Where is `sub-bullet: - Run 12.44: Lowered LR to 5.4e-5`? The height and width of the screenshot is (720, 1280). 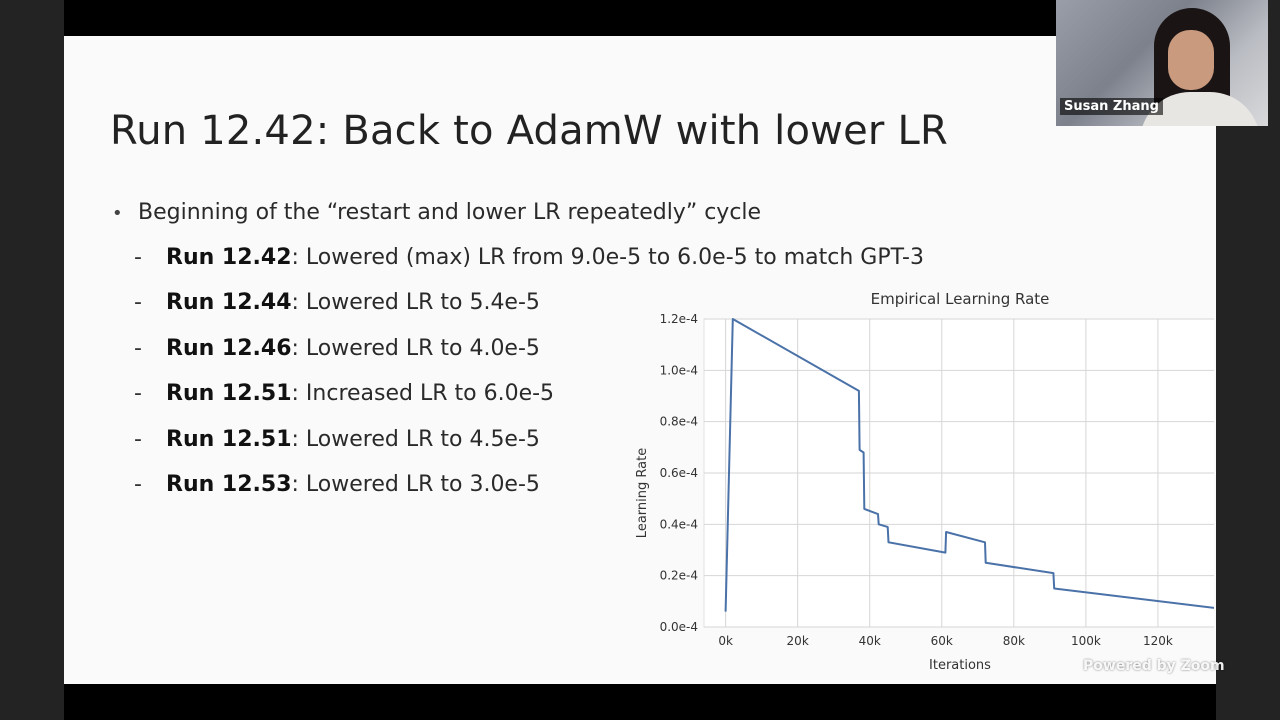
sub-bullet: - Run 12.44: Lowered LR to 5.4e-5 is located at coordinates (337, 302).